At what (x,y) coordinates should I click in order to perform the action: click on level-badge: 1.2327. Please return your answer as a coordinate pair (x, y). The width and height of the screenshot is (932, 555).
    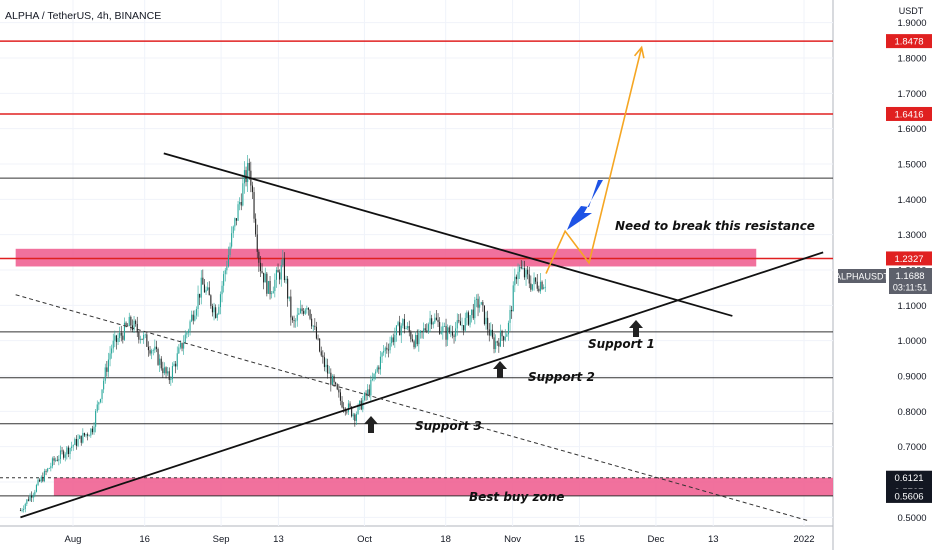
    Looking at the image, I should click on (909, 258).